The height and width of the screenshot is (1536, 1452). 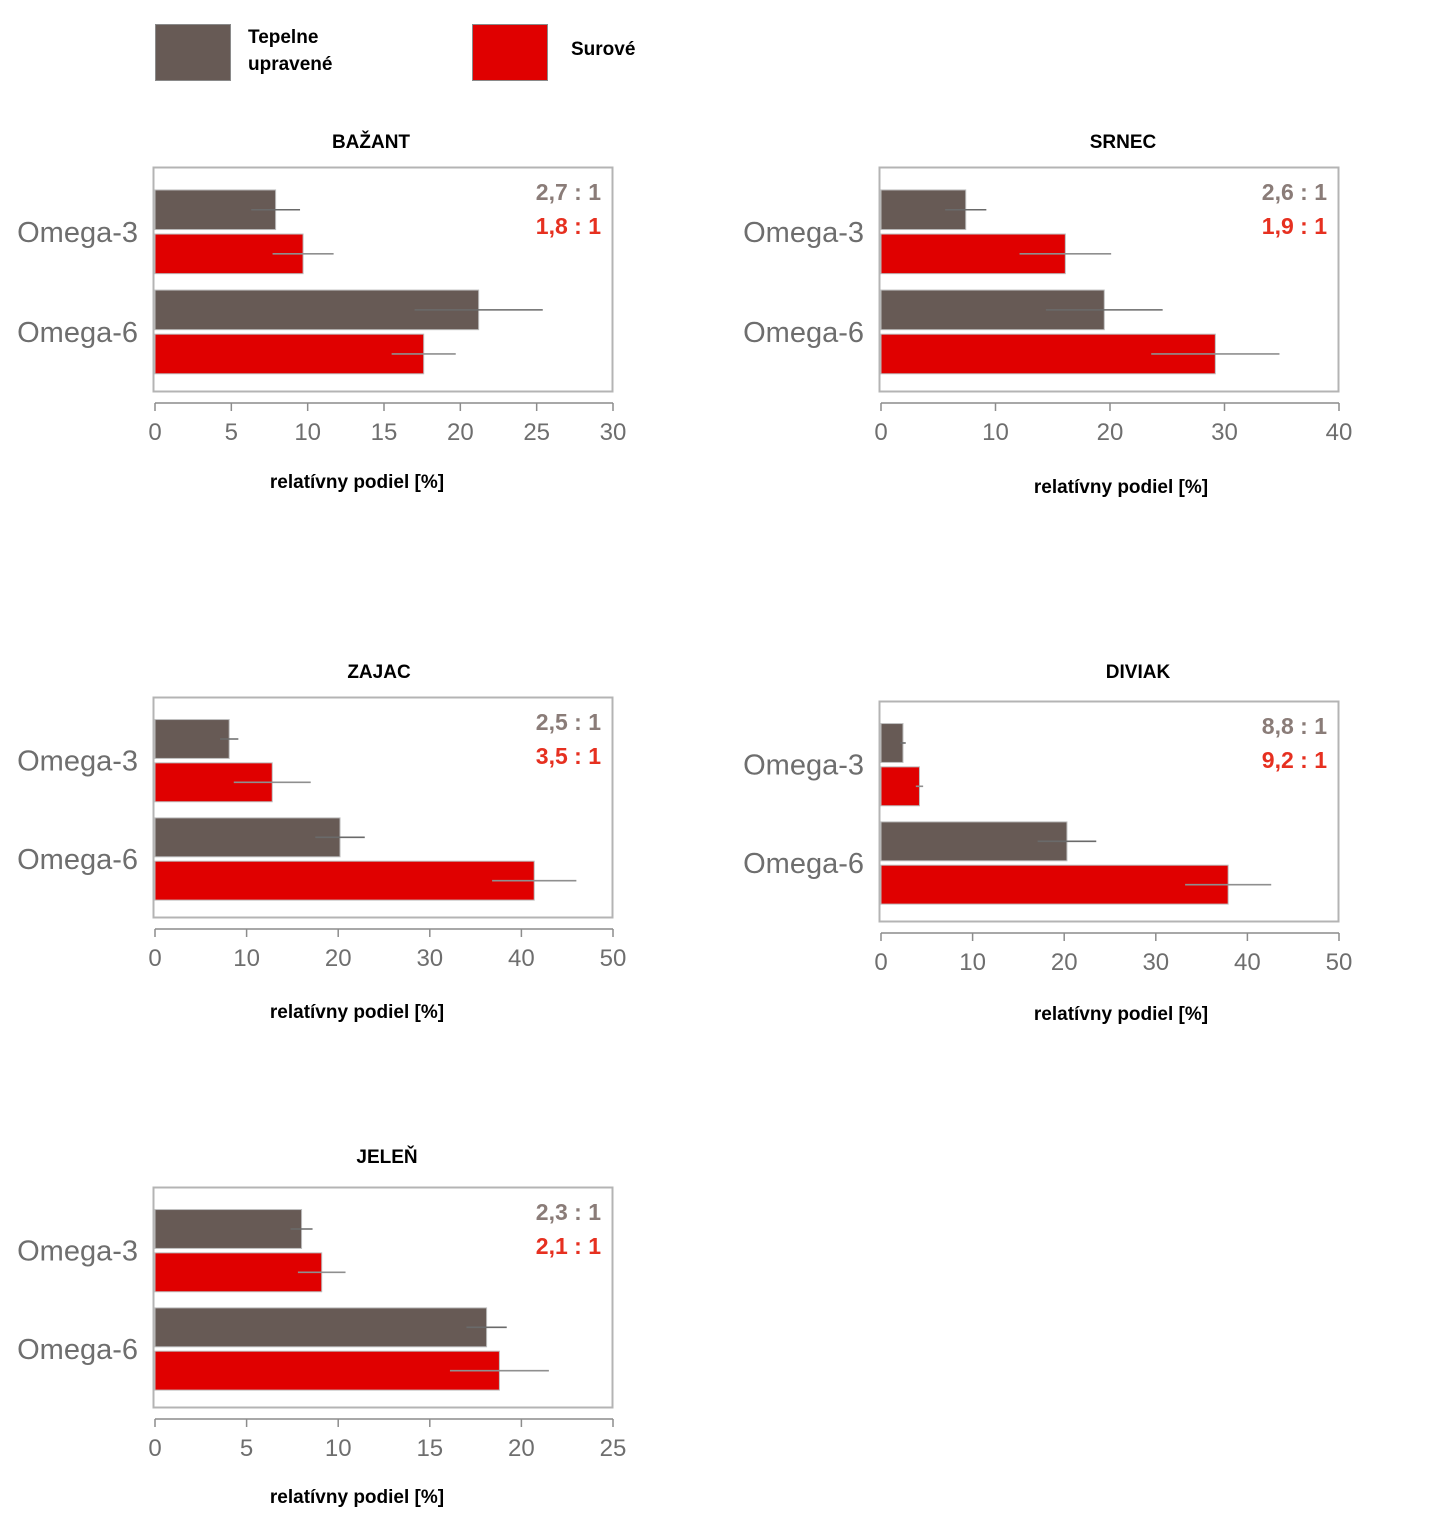 I want to click on legend-label-cooked: Tepelne upravené, so click(x=290, y=51).